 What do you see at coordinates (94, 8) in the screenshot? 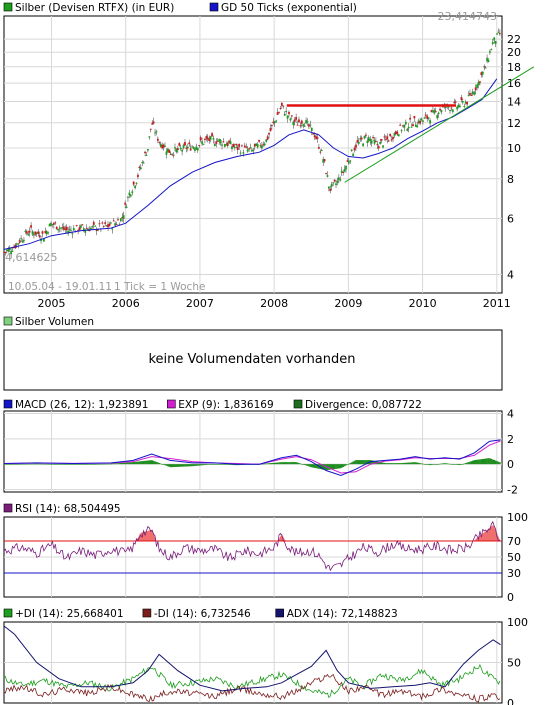
I see `price-legend-label-0: Silber (Devisen RTFX) (in EUR)` at bounding box center [94, 8].